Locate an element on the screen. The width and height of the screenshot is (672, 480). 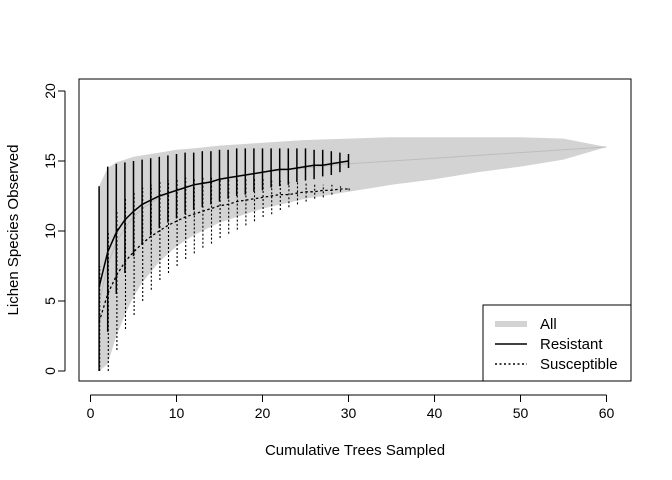
y-tick-label: 10 is located at coordinates (50, 231).